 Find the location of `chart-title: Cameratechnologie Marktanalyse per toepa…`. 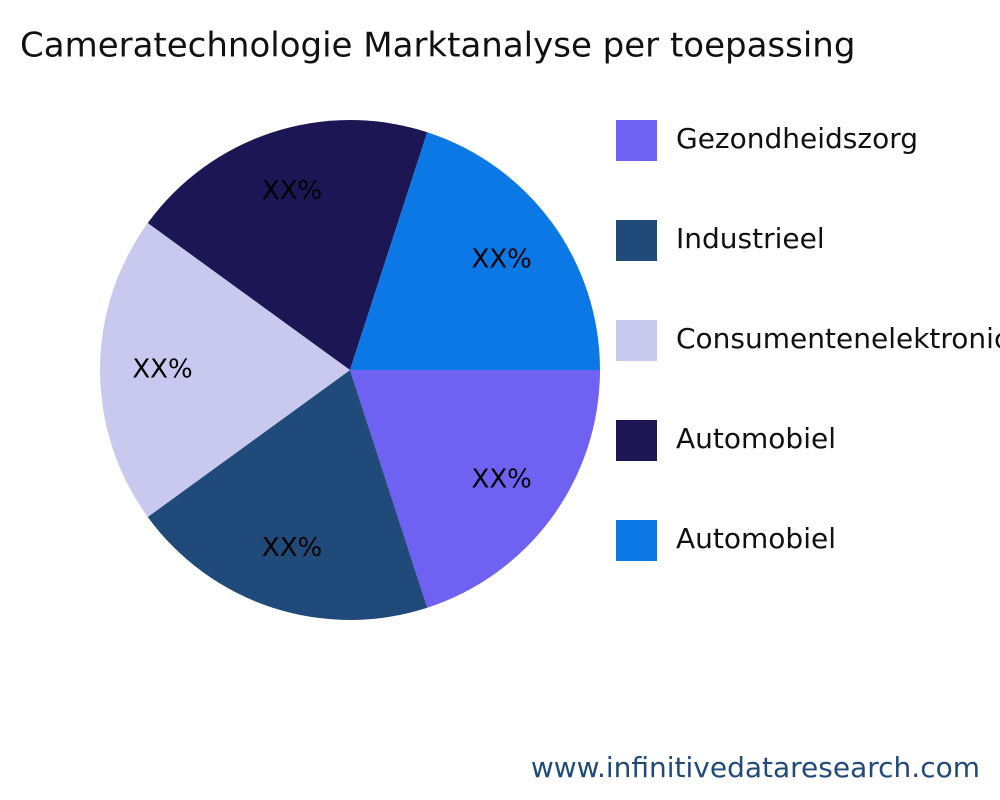

chart-title: Cameratechnologie Marktanalyse per toepa… is located at coordinates (437, 46).